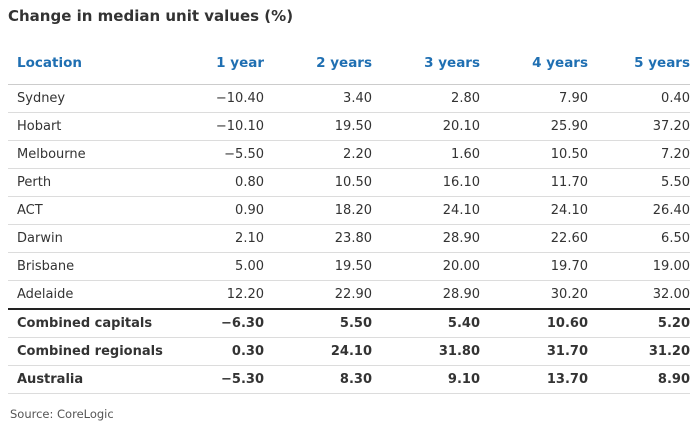 The height and width of the screenshot is (421, 700). I want to click on value-cell: 12.20, so click(216, 295).